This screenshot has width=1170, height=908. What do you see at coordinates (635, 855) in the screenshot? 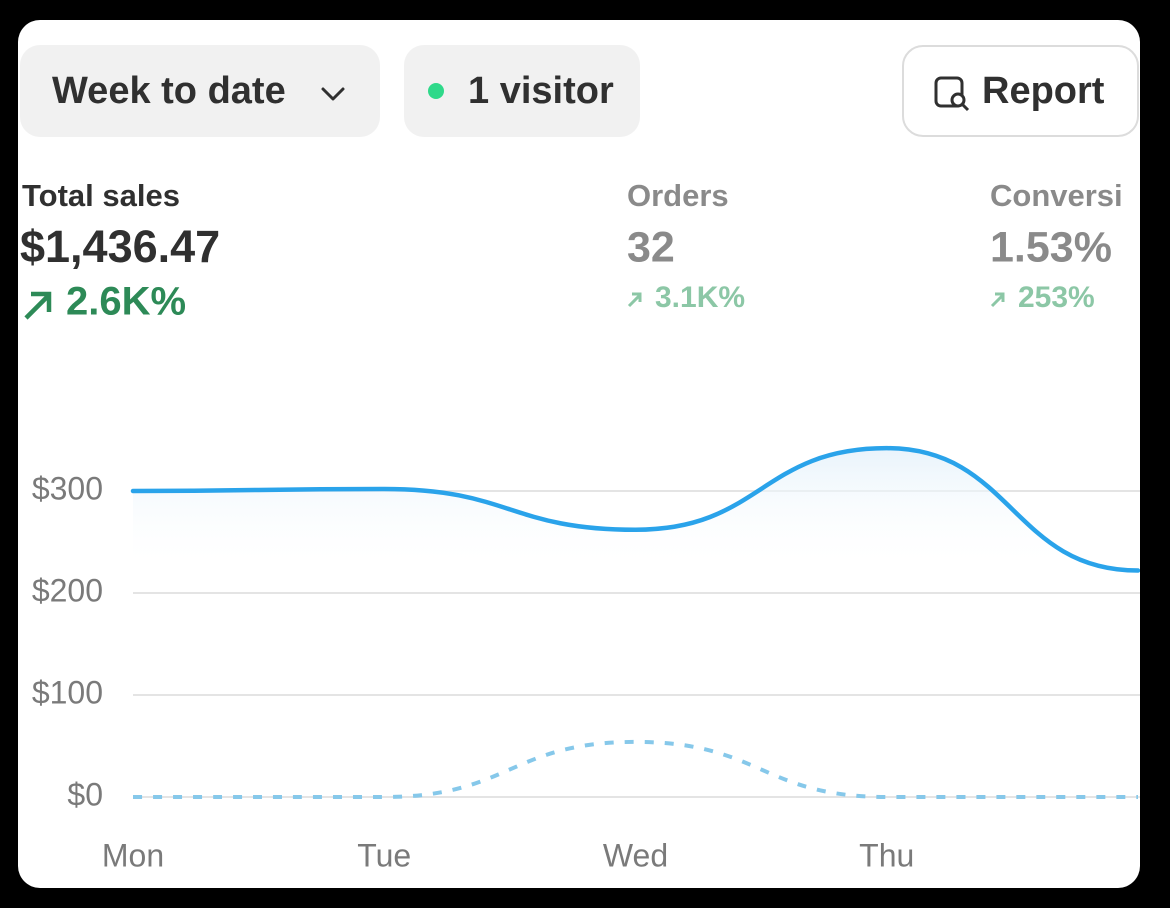
I see `x-tick-label: Wed` at bounding box center [635, 855].